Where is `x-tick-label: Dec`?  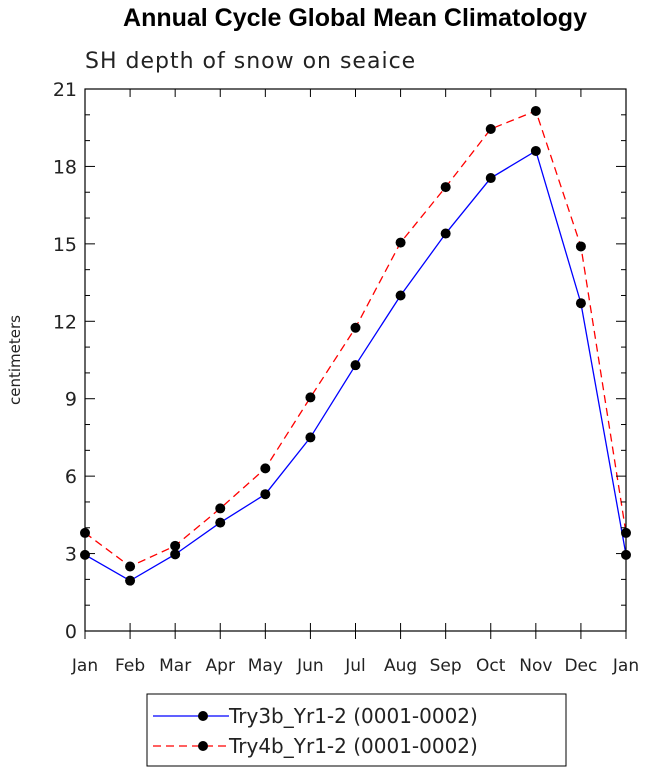 x-tick-label: Dec is located at coordinates (580, 666).